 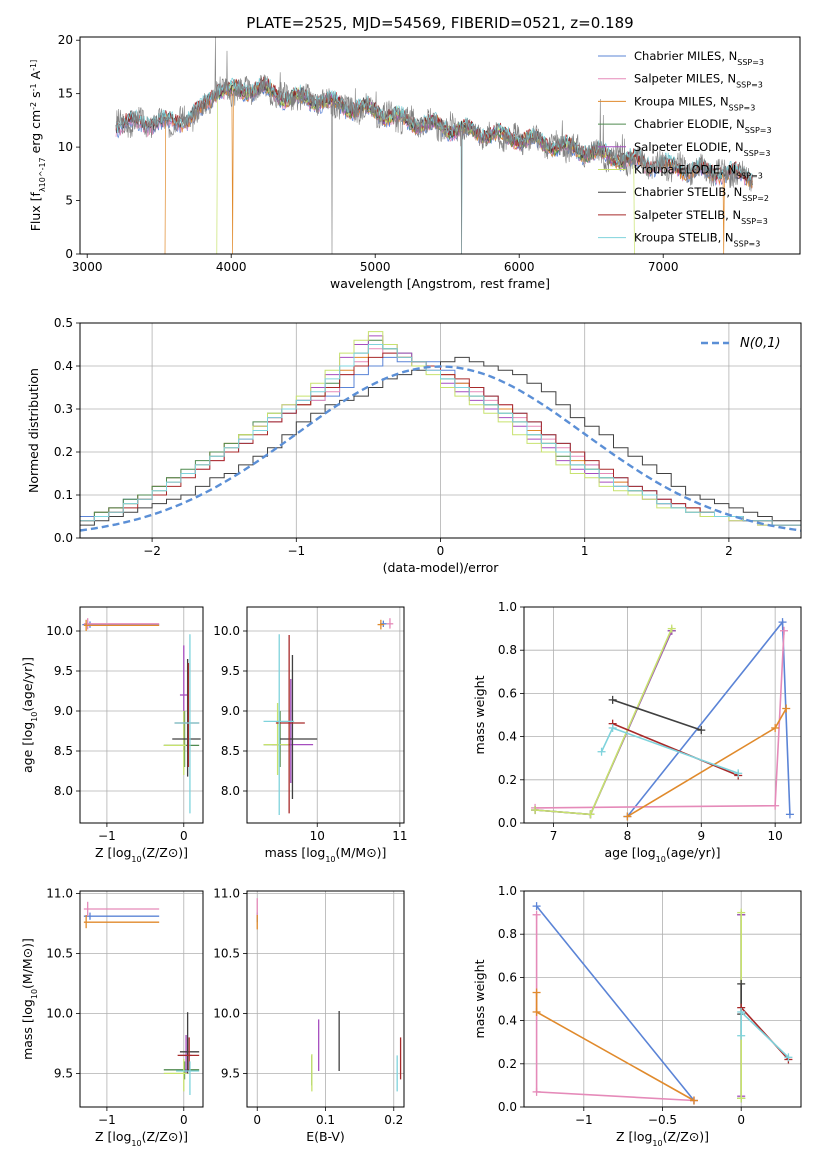 I want to click on x-tick-label: 10, so click(x=317, y=836).